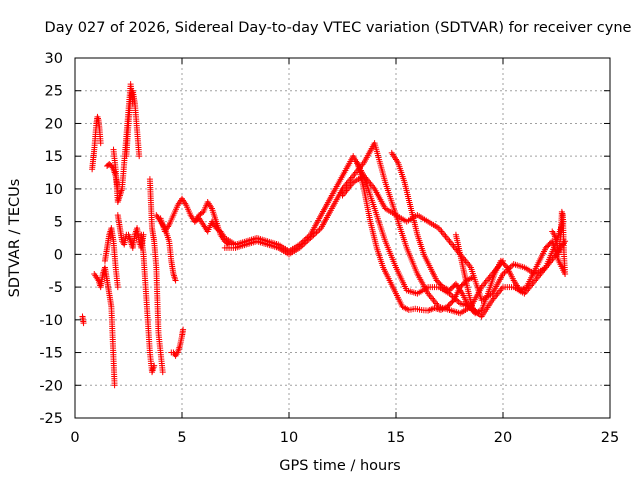 The height and width of the screenshot is (480, 640). I want to click on x-tick-label: 20, so click(503, 438).